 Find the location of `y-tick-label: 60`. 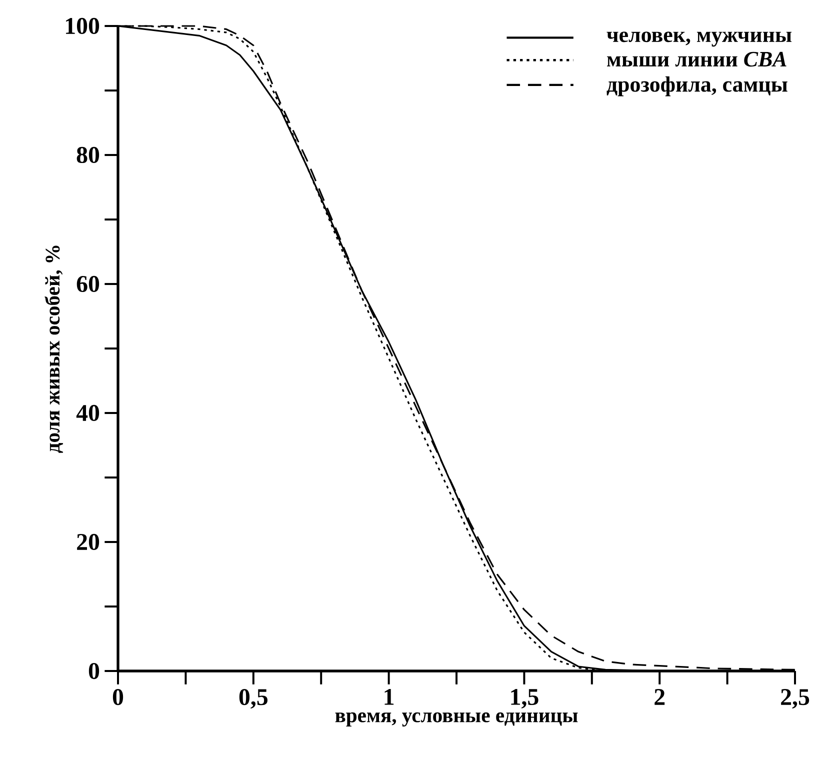

y-tick-label: 60 is located at coordinates (88, 284).